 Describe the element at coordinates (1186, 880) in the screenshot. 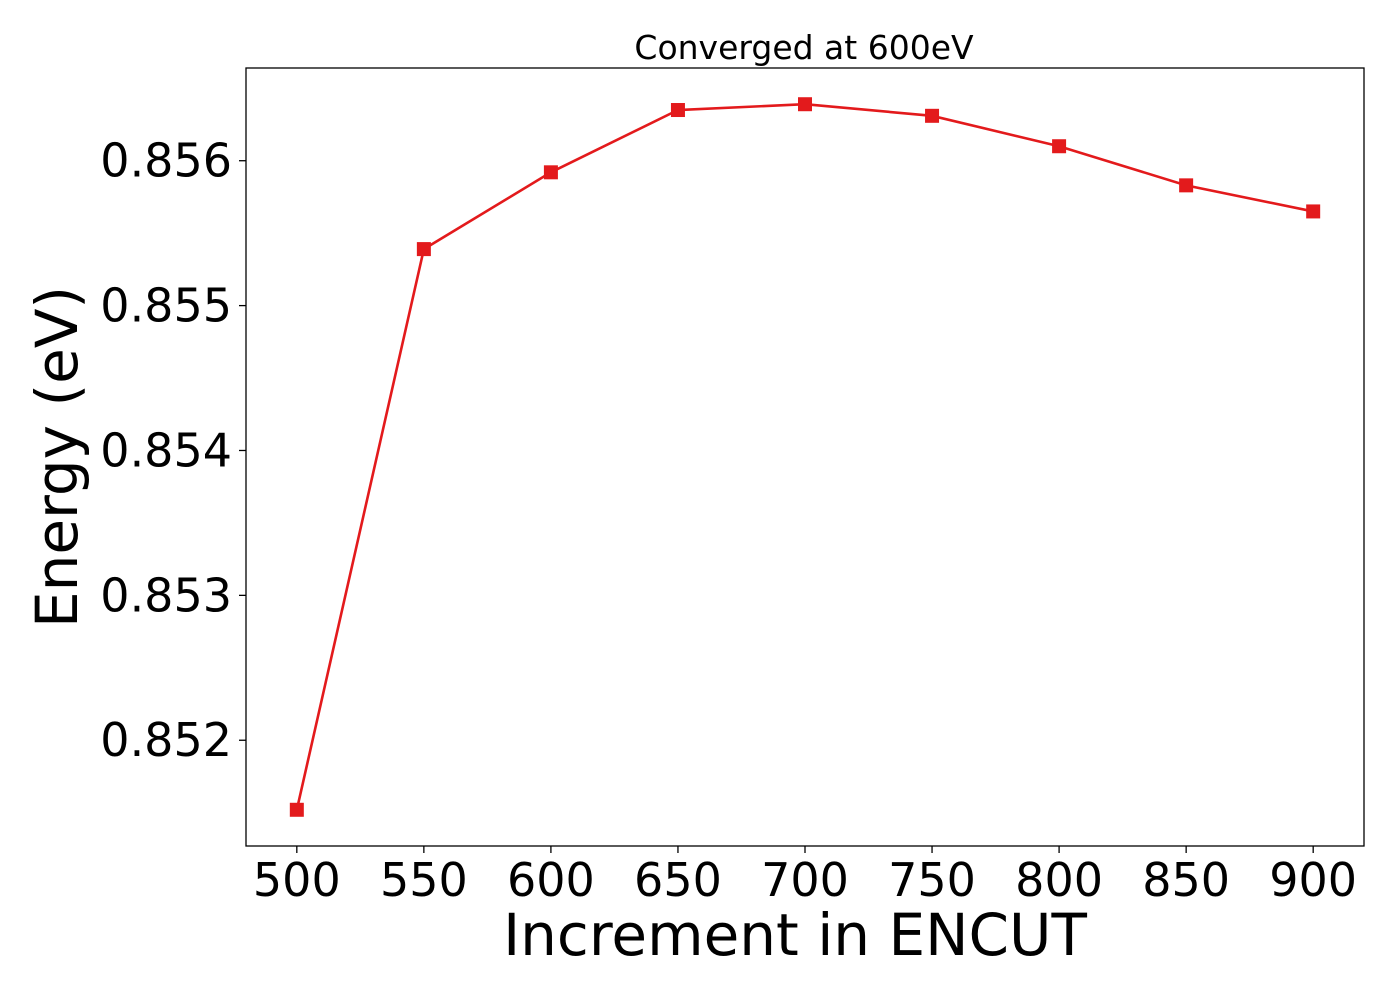

I see `x-tick-label: 850` at that location.